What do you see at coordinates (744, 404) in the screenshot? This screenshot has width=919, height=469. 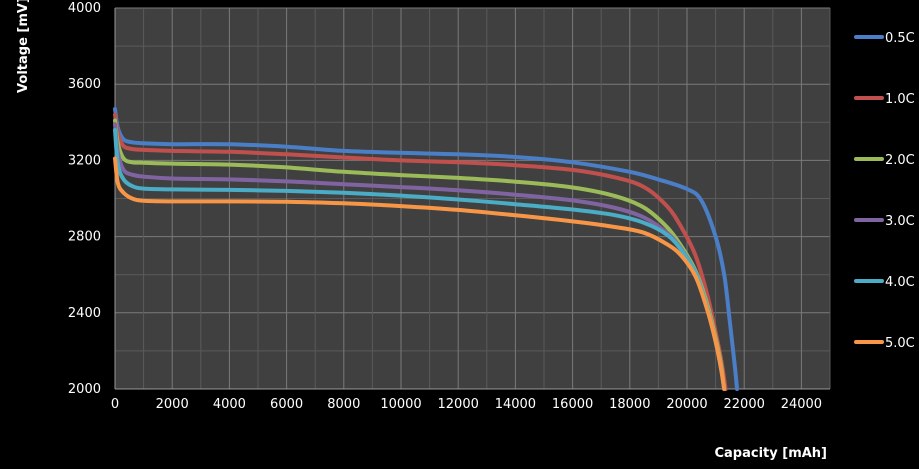 I see `x-tick-label: 22000` at bounding box center [744, 404].